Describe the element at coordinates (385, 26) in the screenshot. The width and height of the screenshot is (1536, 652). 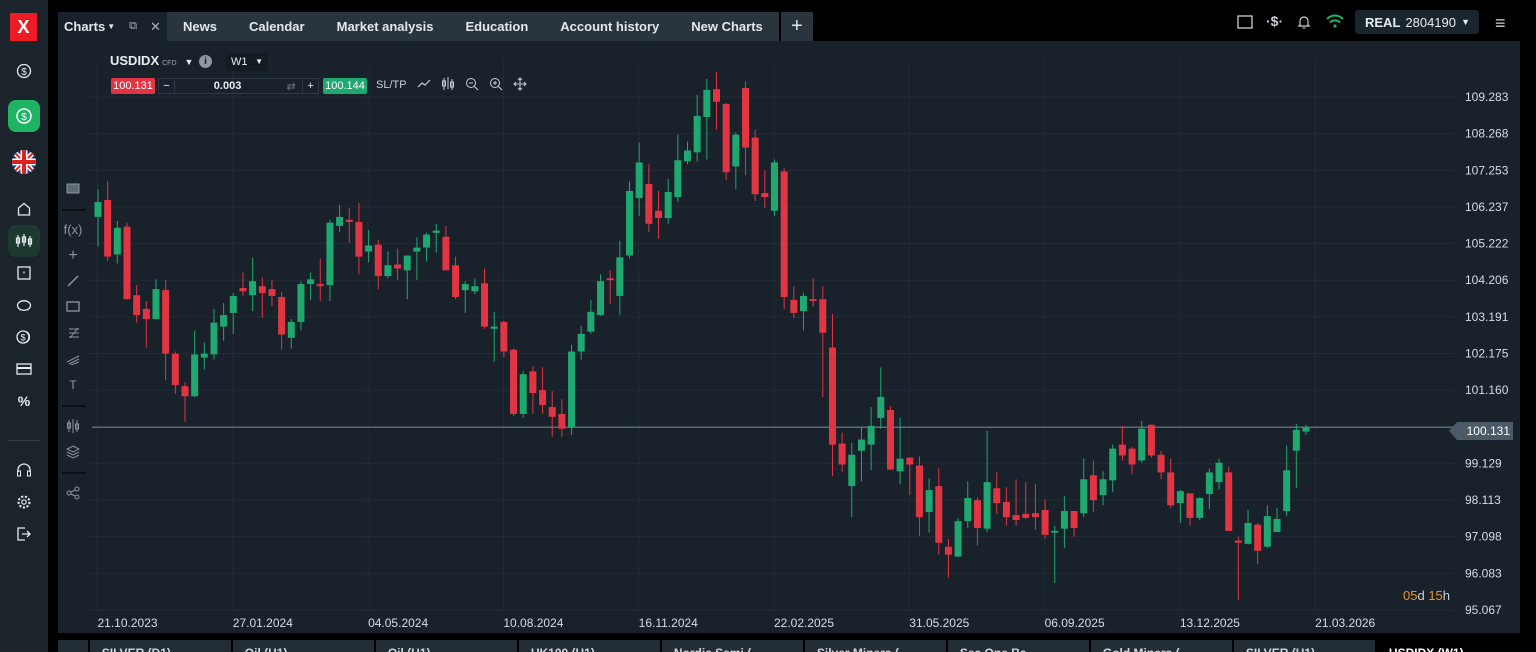
I see `tab-market-analysis: Market analysis` at that location.